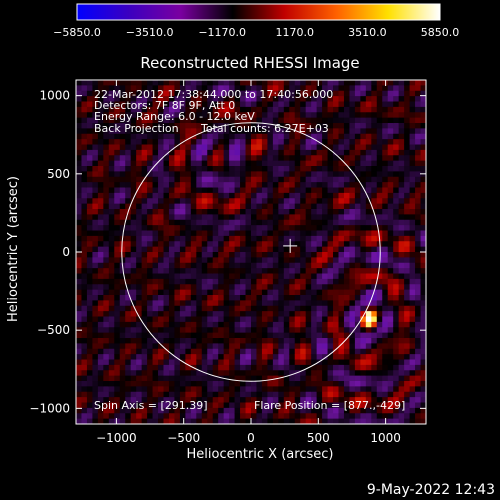 The height and width of the screenshot is (500, 500). I want to click on annotation-time-range: 22-Mar-2012 17:38:44.000 to 17:40:56.000, so click(213, 94).